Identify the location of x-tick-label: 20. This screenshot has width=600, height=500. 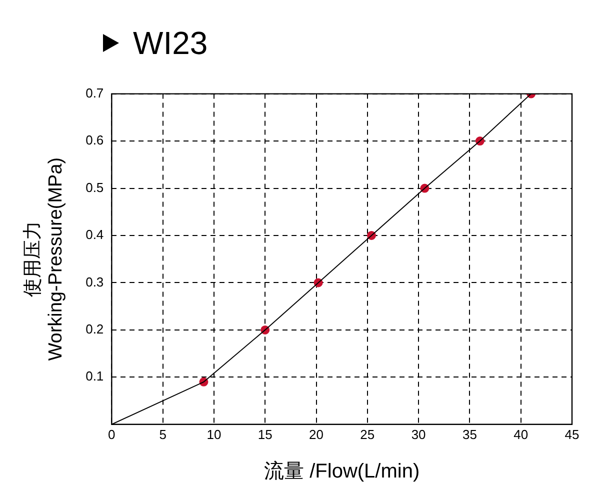
(316, 434).